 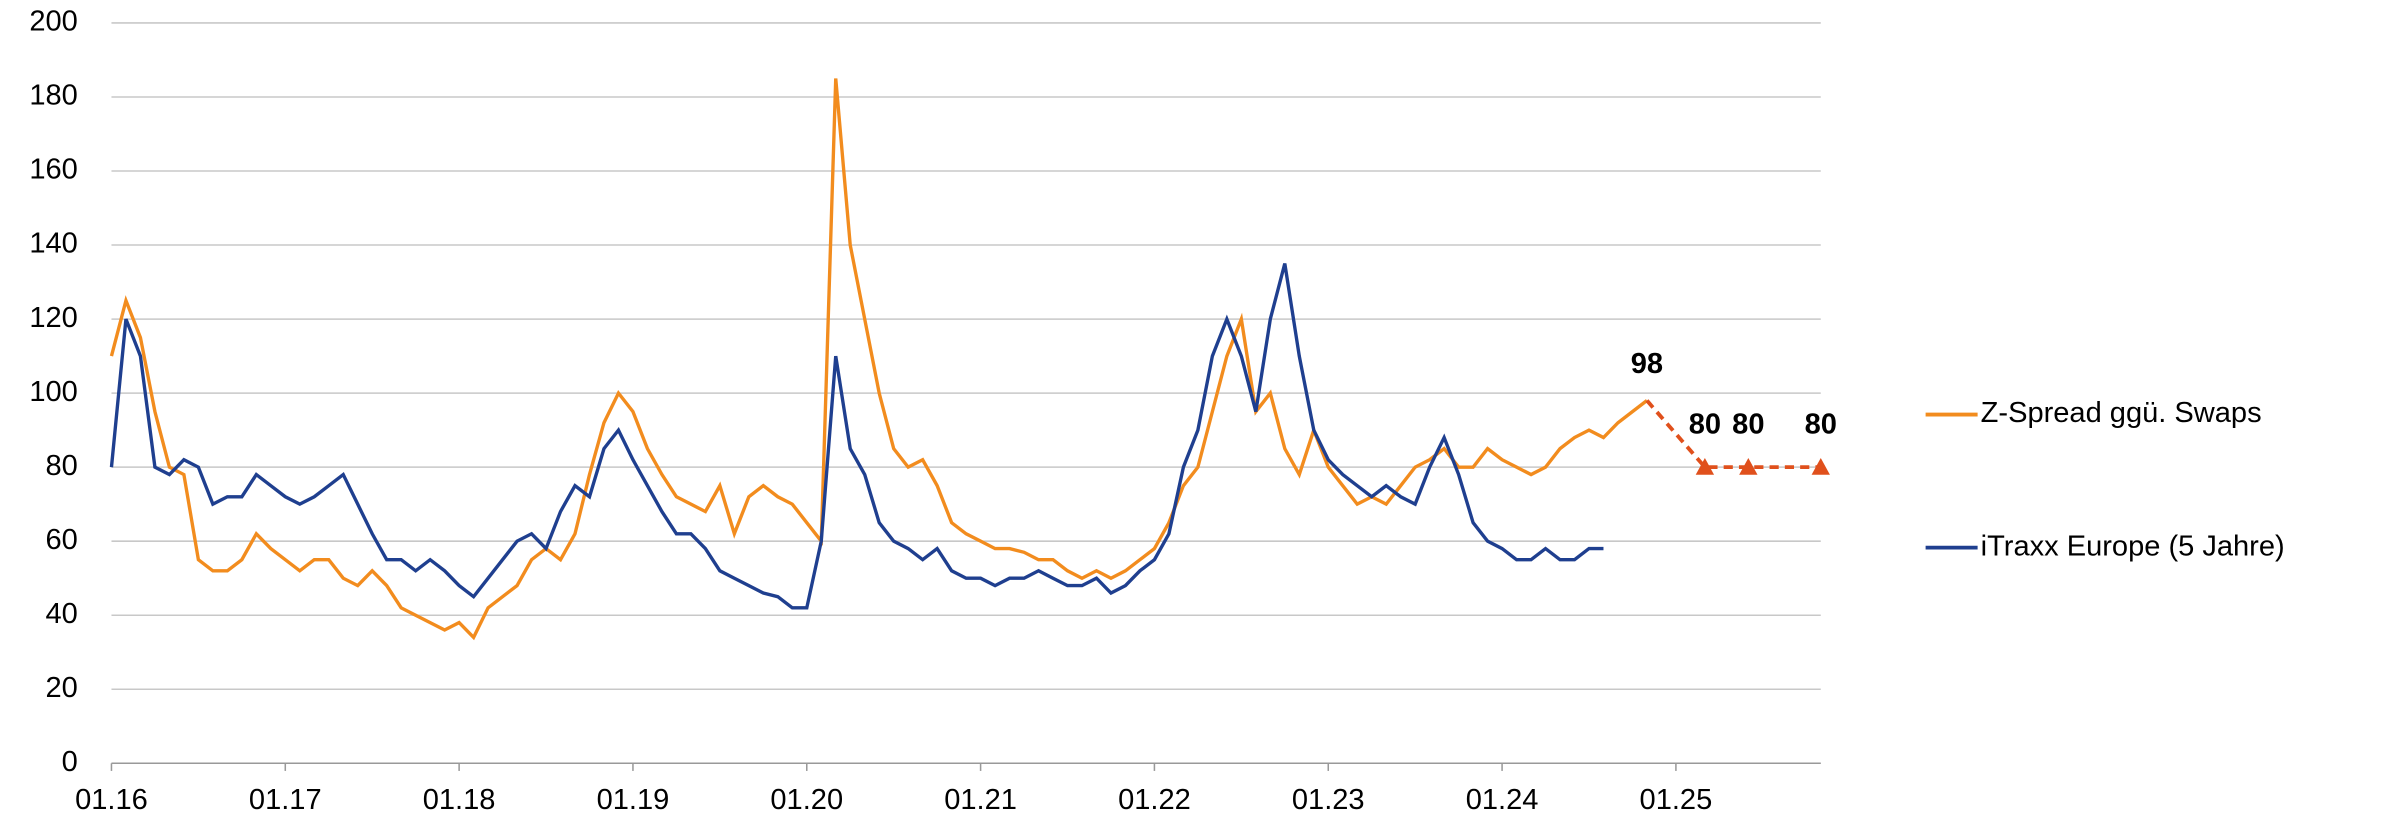 What do you see at coordinates (806, 800) in the screenshot?
I see `x-tick-label: 01.20` at bounding box center [806, 800].